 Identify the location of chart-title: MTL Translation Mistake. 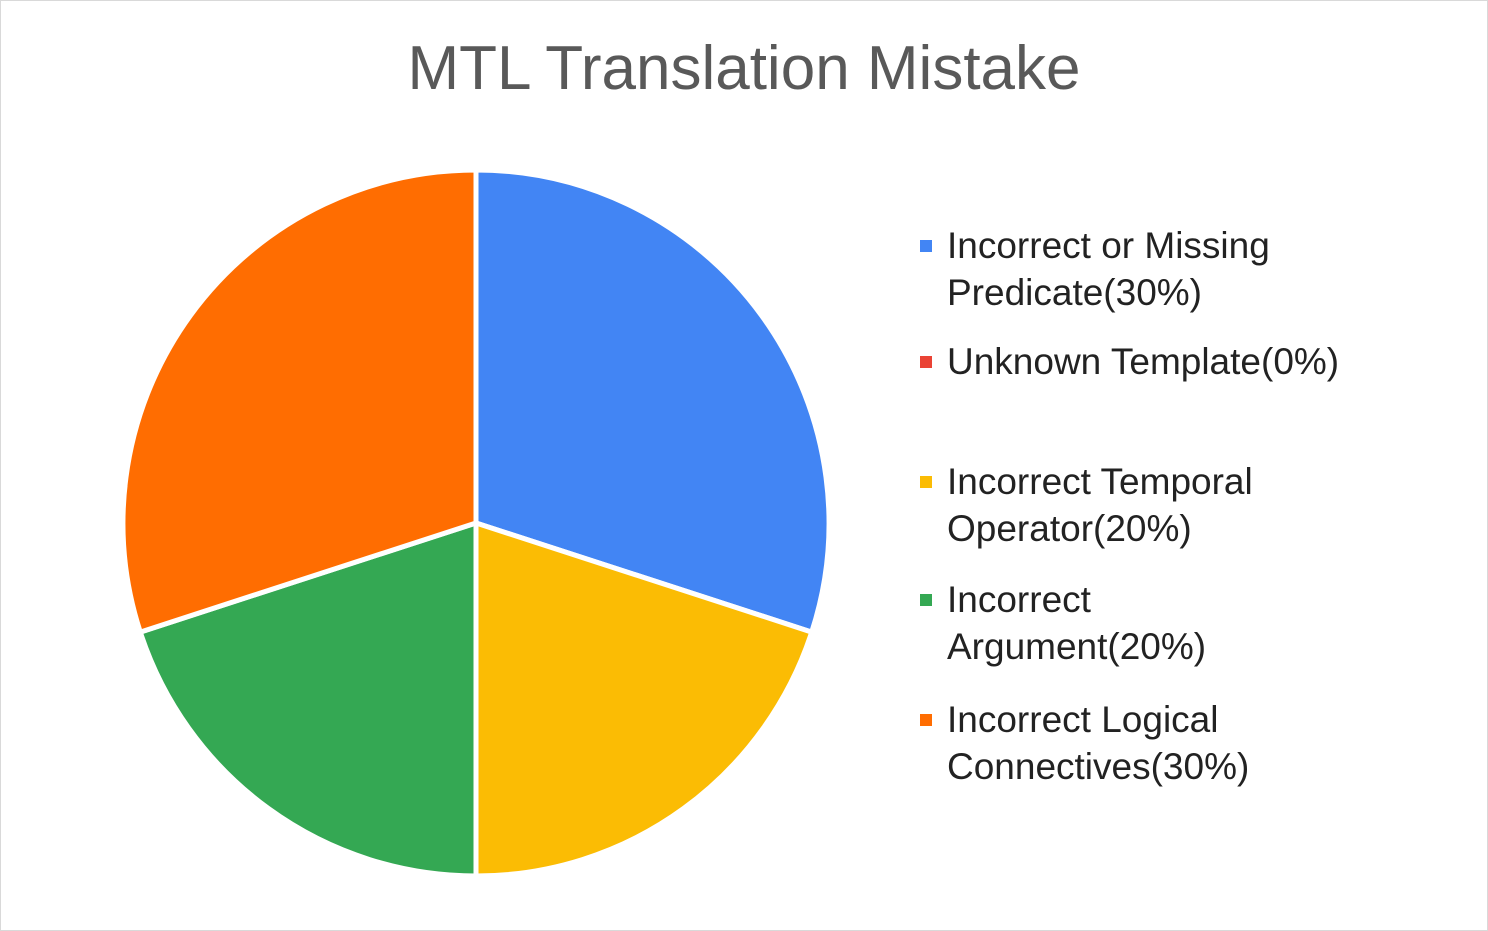
(744, 68).